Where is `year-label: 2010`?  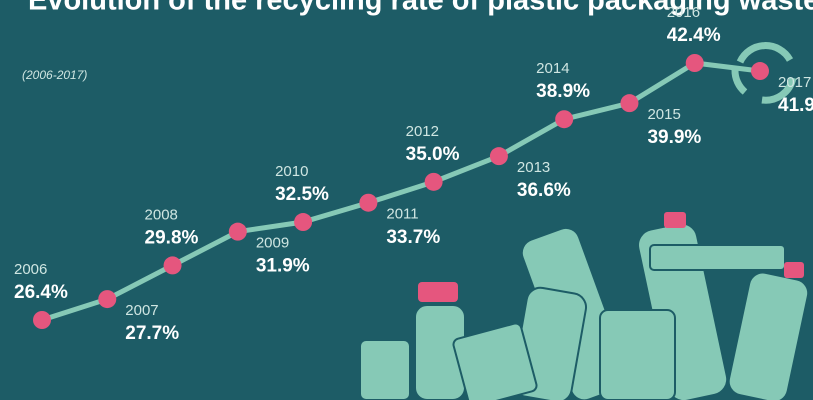 year-label: 2010 is located at coordinates (291, 171).